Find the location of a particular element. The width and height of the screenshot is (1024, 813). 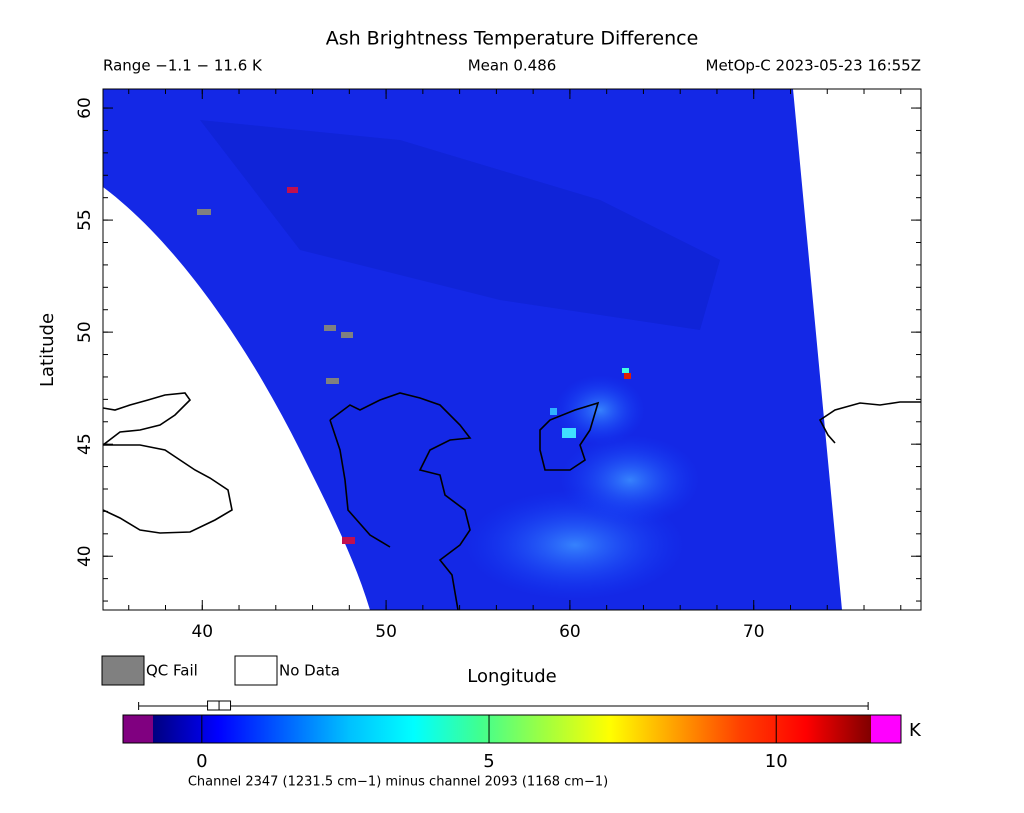

source-text: MetOp-C 2023-05-23 16:55Z is located at coordinates (813, 66).